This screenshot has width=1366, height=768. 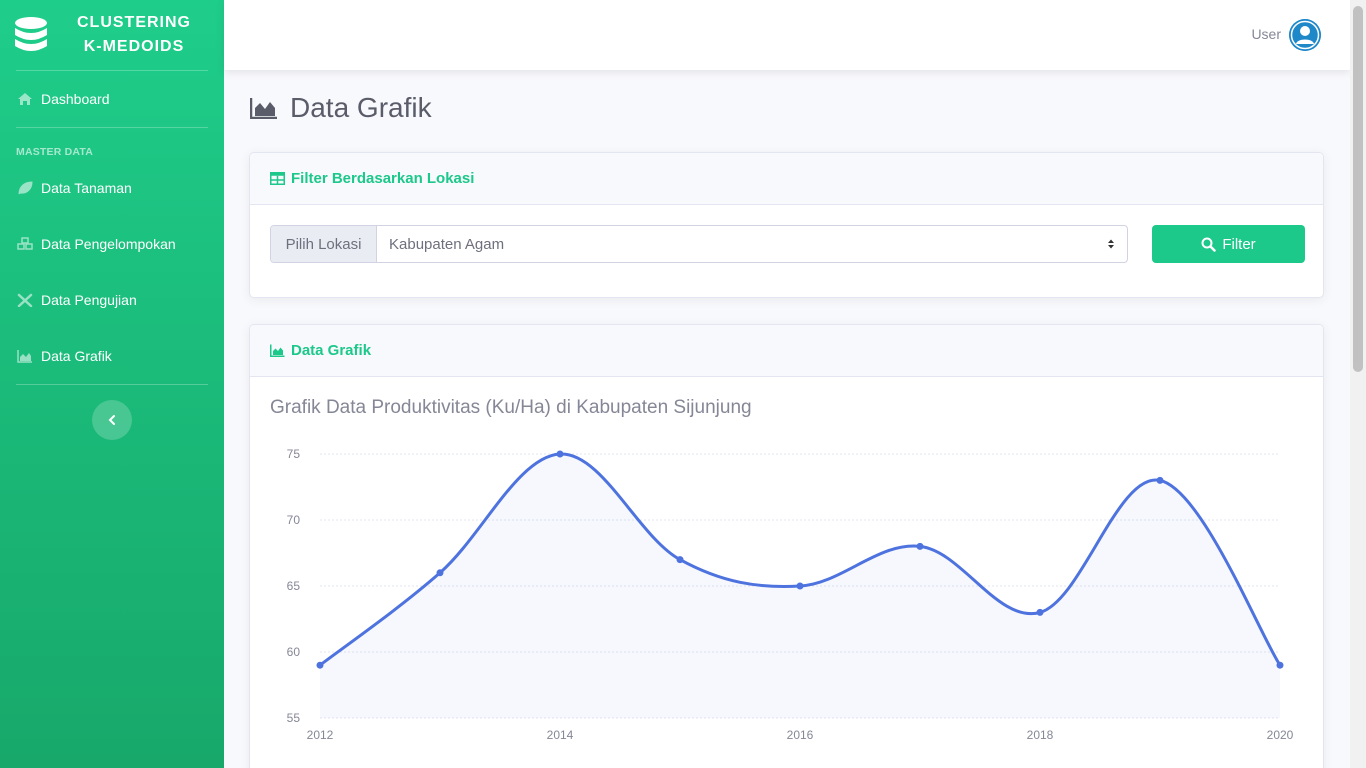 I want to click on sidebar-item-data-grafik: Data Grafik, so click(x=112, y=356).